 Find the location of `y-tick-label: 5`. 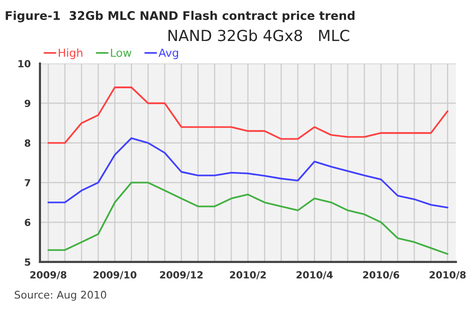

y-tick-label: 5 is located at coordinates (27, 262).